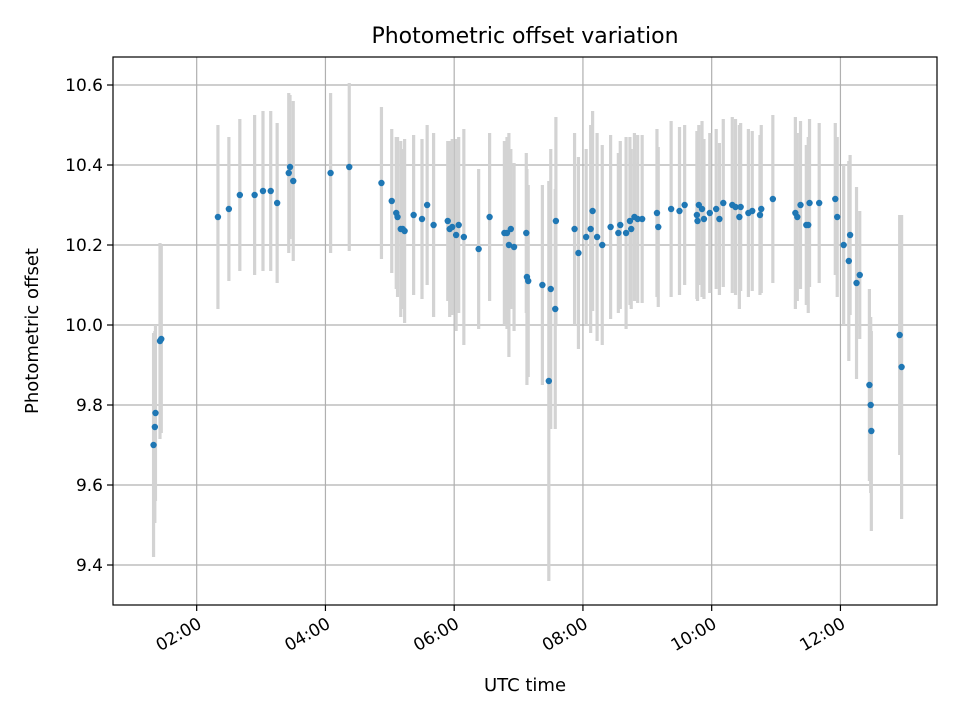  Describe the element at coordinates (525, 685) in the screenshot. I see `x-axis-label: UTC time` at that location.